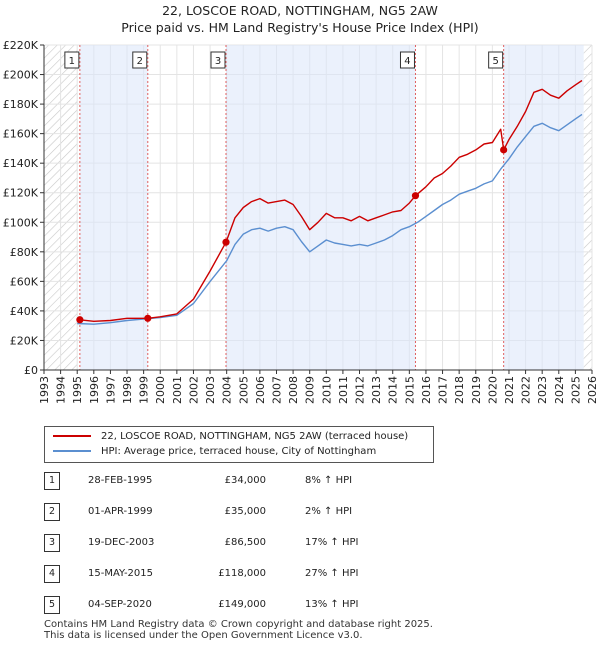 This screenshot has width=600, height=650. What do you see at coordinates (329, 511) in the screenshot?
I see `sale-hpi: 2% ↑ HPI` at bounding box center [329, 511].